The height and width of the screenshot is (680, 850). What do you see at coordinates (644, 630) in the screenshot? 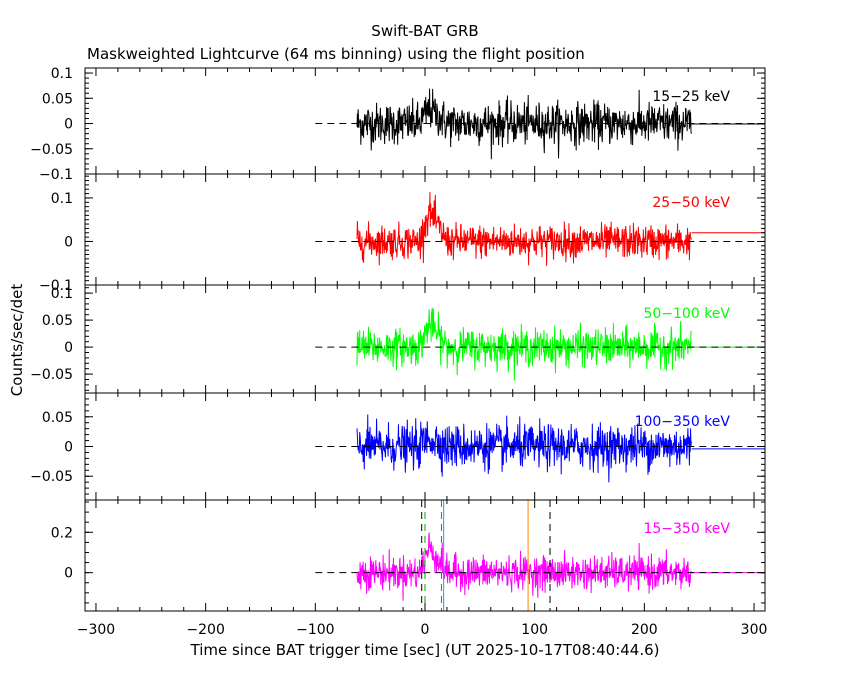
I see `x-tick-label: 200` at bounding box center [644, 630].